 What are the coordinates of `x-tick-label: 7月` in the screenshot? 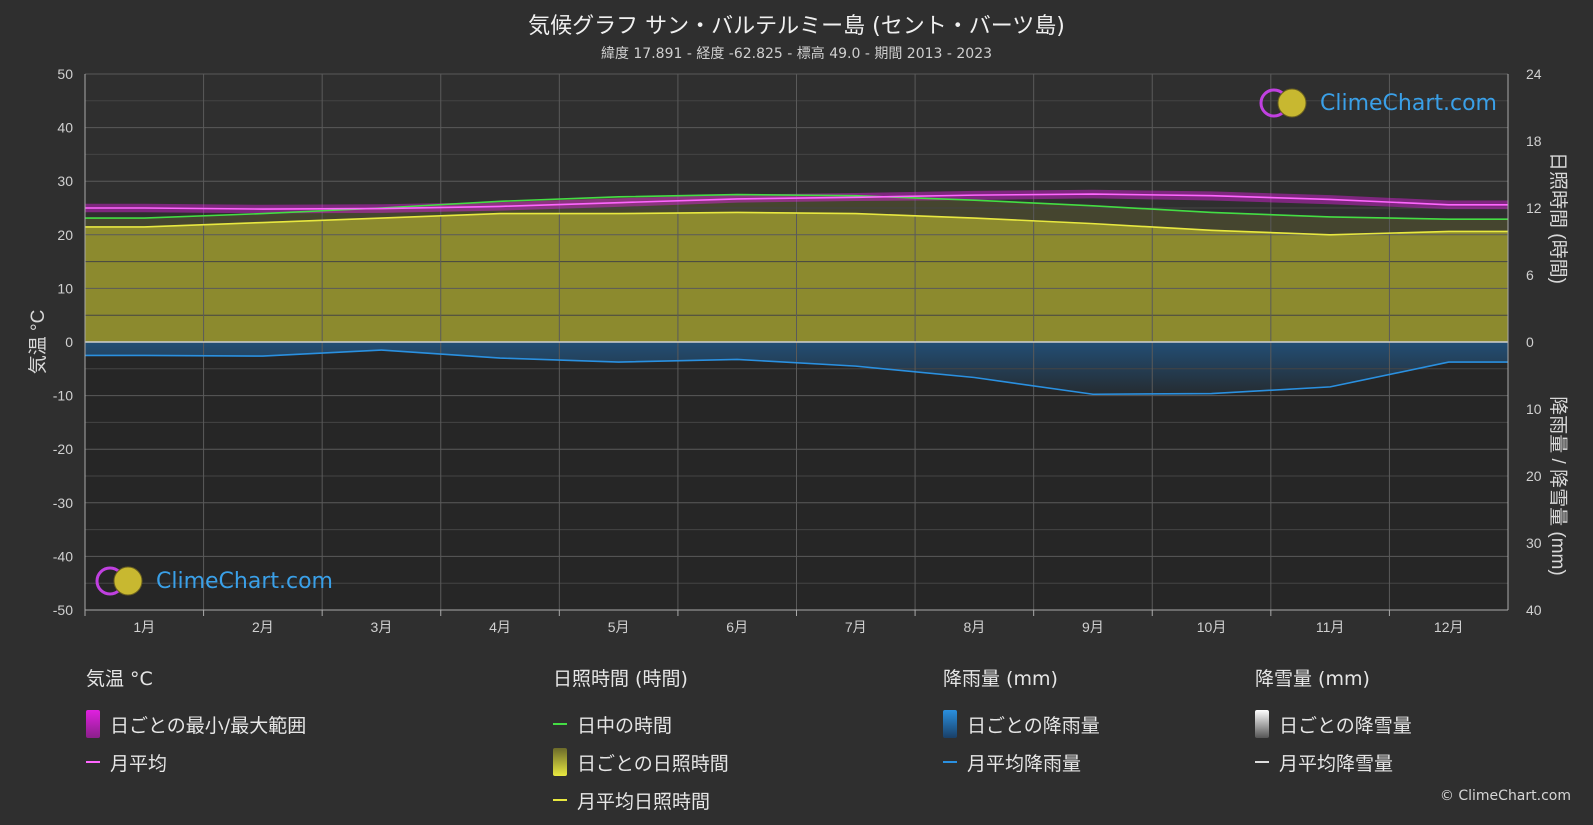 It's located at (856, 627).